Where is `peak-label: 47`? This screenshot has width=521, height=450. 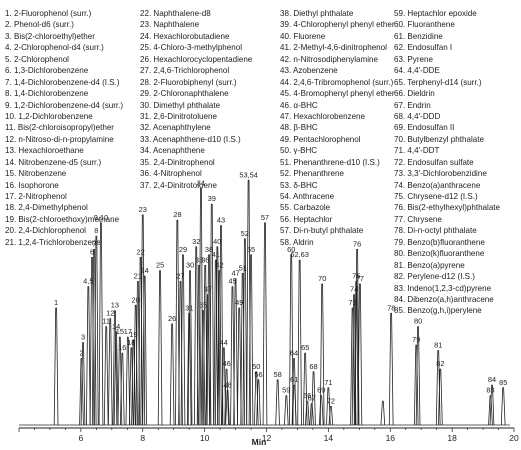
peak-label: 47 is located at coordinates (235, 273).